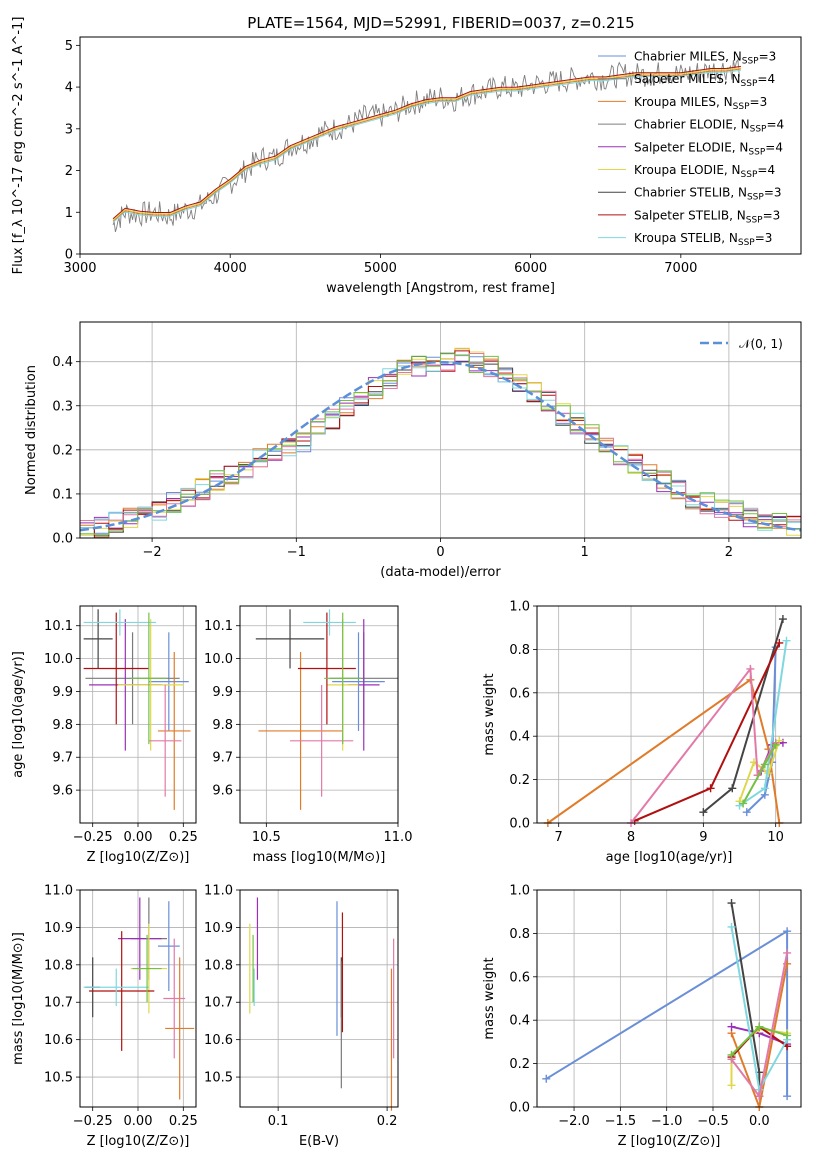 The image size is (819, 1170). I want to click on legend-entry: Kroupa ELODIE, NSSP=4, so click(704, 171).